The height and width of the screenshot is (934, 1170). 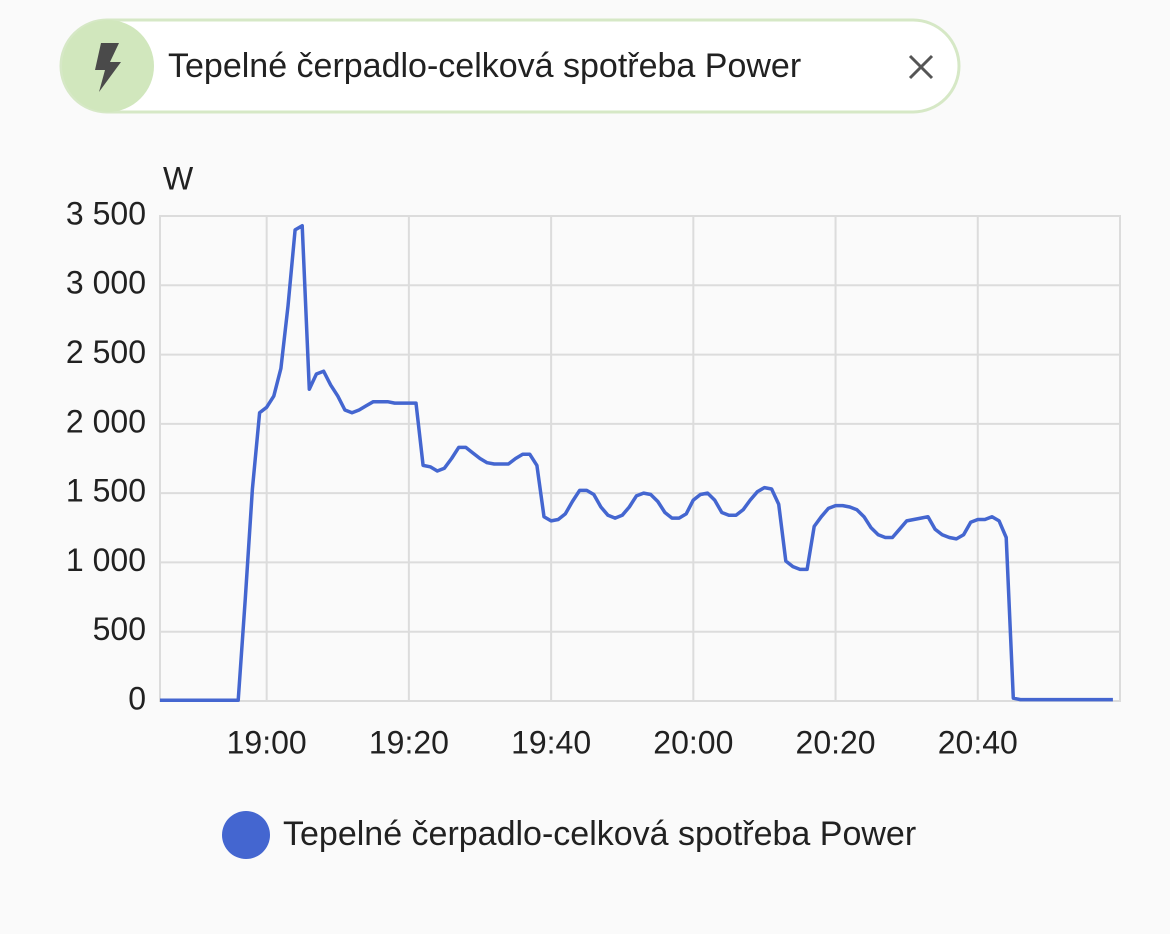 What do you see at coordinates (484, 66) in the screenshot?
I see `chip-label: Tepelné čerpadlo-celková spotřeba Power` at bounding box center [484, 66].